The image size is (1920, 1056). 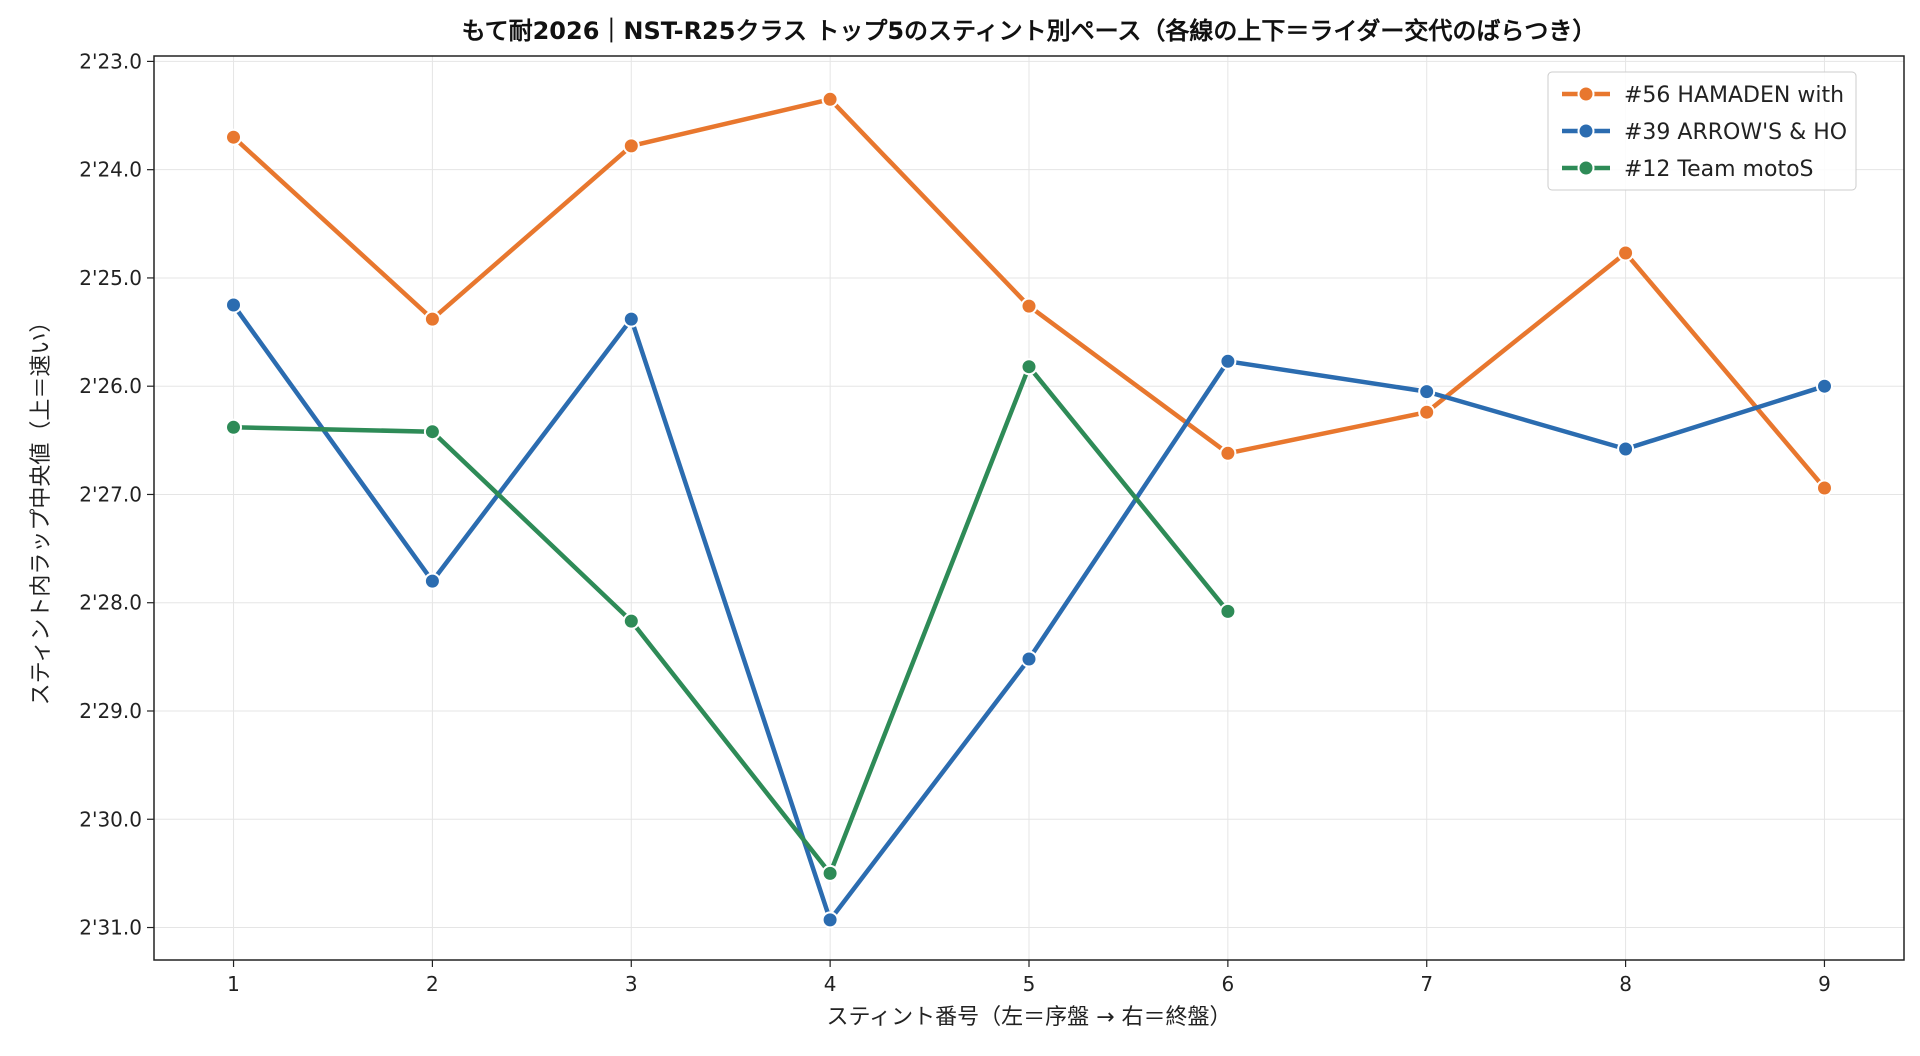 I want to click on y-tick-label: 2'26.0, so click(x=110, y=386).